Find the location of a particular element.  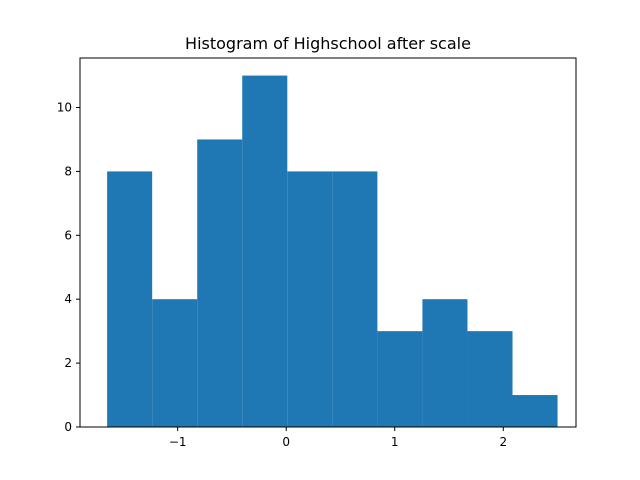

x-tick-label: −1 is located at coordinates (178, 442).